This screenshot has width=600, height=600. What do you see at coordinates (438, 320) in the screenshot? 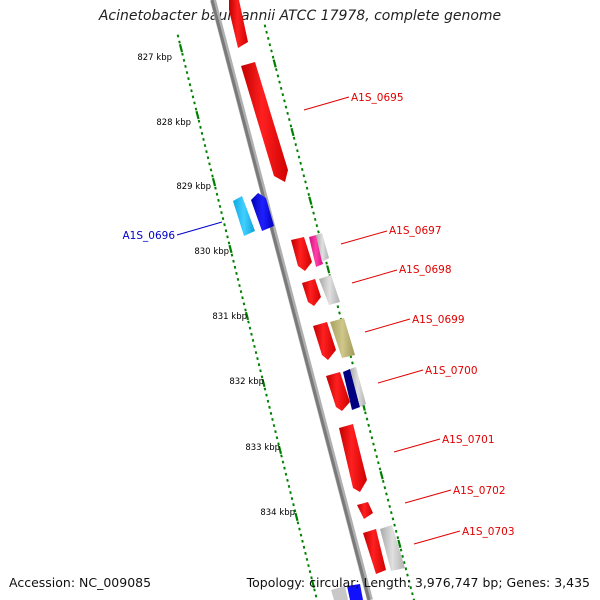
I see `gene-label: A1S_0699` at bounding box center [438, 320].